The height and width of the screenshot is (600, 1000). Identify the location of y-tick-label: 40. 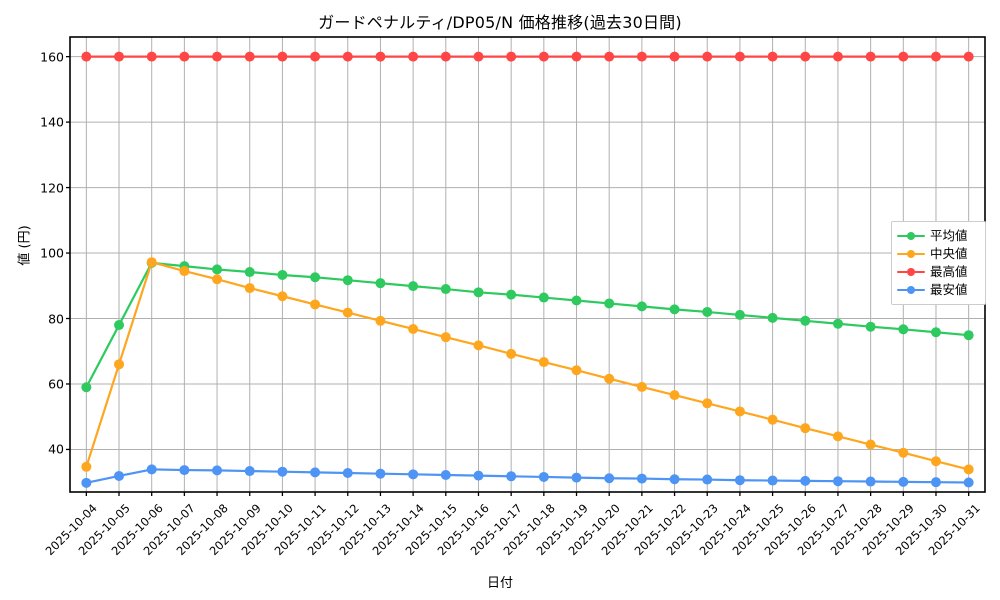
(56, 449).